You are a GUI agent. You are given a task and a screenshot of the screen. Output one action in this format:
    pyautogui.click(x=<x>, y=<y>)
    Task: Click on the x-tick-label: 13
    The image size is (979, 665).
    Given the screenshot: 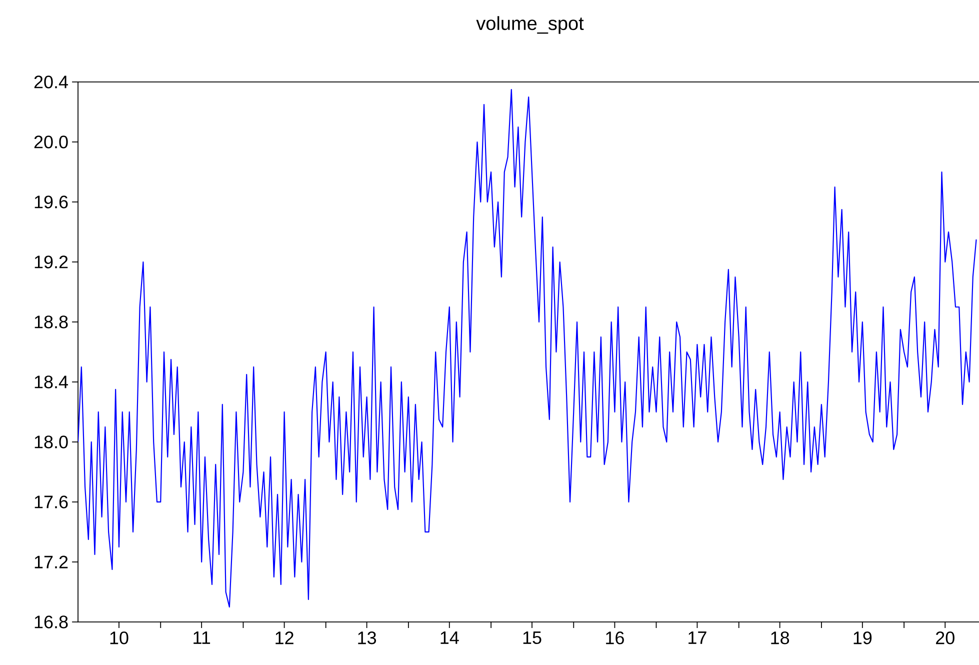 What is the action you would take?
    pyautogui.click(x=367, y=638)
    